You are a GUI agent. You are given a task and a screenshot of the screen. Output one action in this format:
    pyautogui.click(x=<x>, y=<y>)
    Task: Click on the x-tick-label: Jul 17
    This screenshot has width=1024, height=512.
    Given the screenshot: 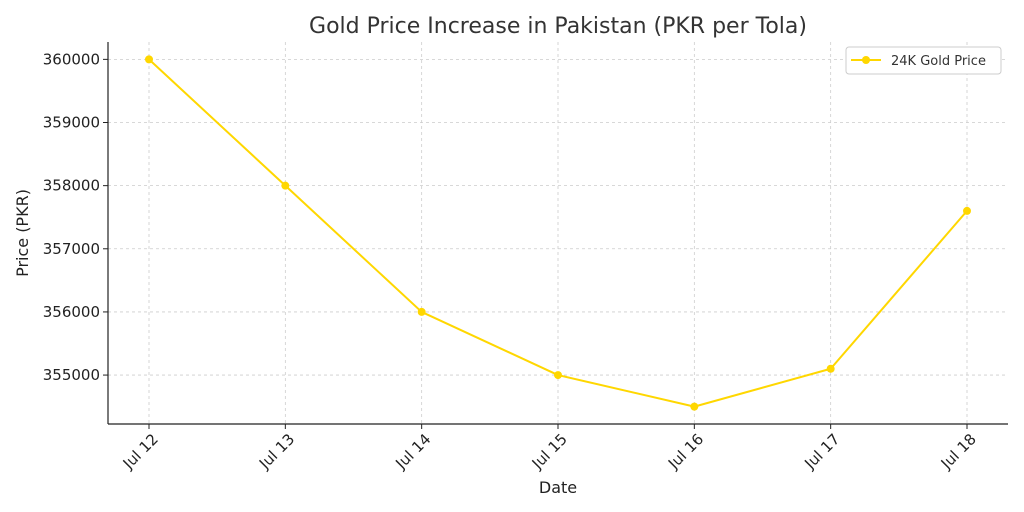 What is the action you would take?
    pyautogui.click(x=821, y=451)
    